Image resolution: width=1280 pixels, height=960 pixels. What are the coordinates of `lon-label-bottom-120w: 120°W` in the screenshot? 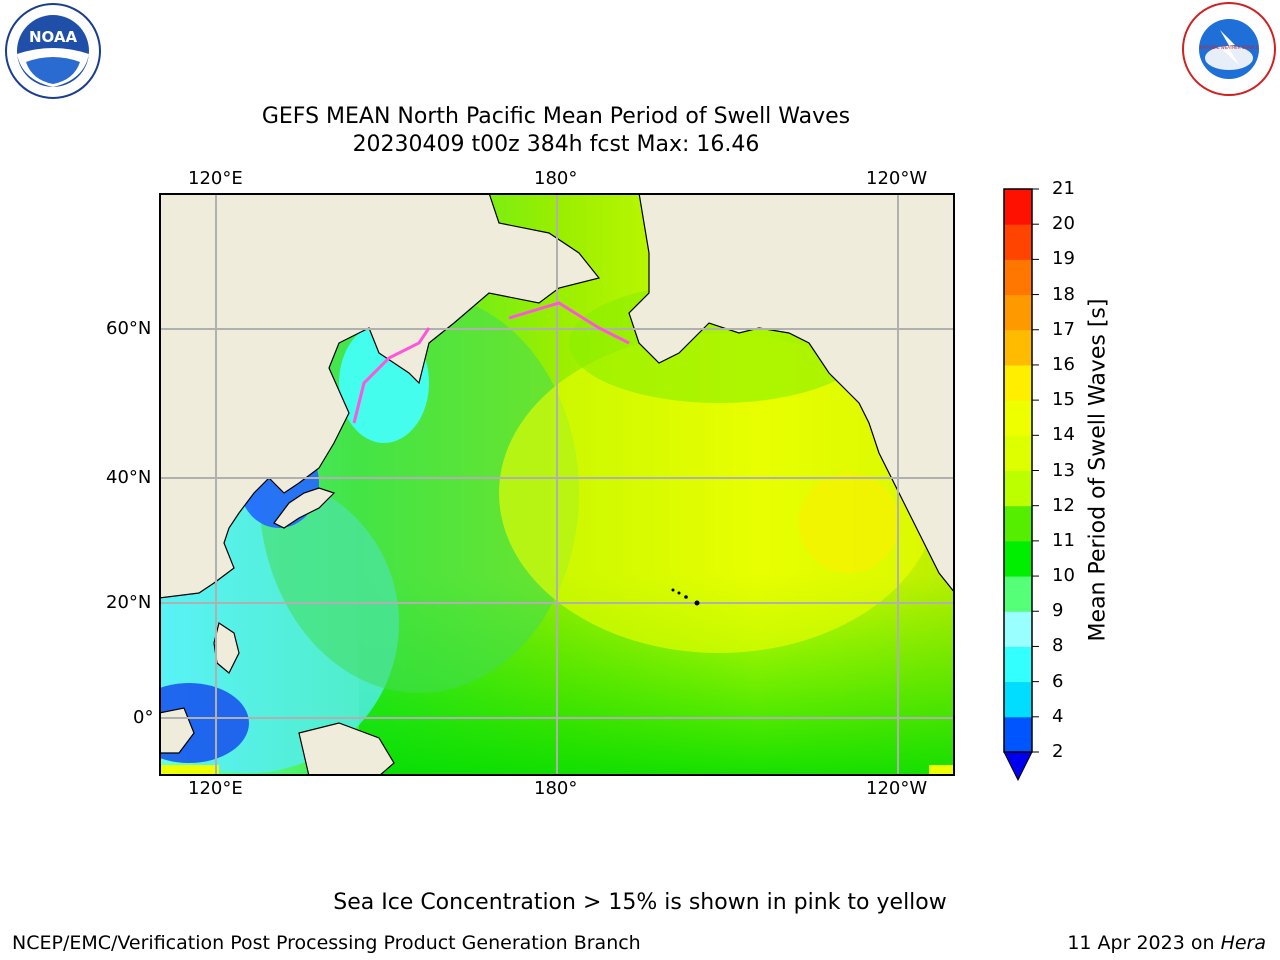 It's located at (897, 788).